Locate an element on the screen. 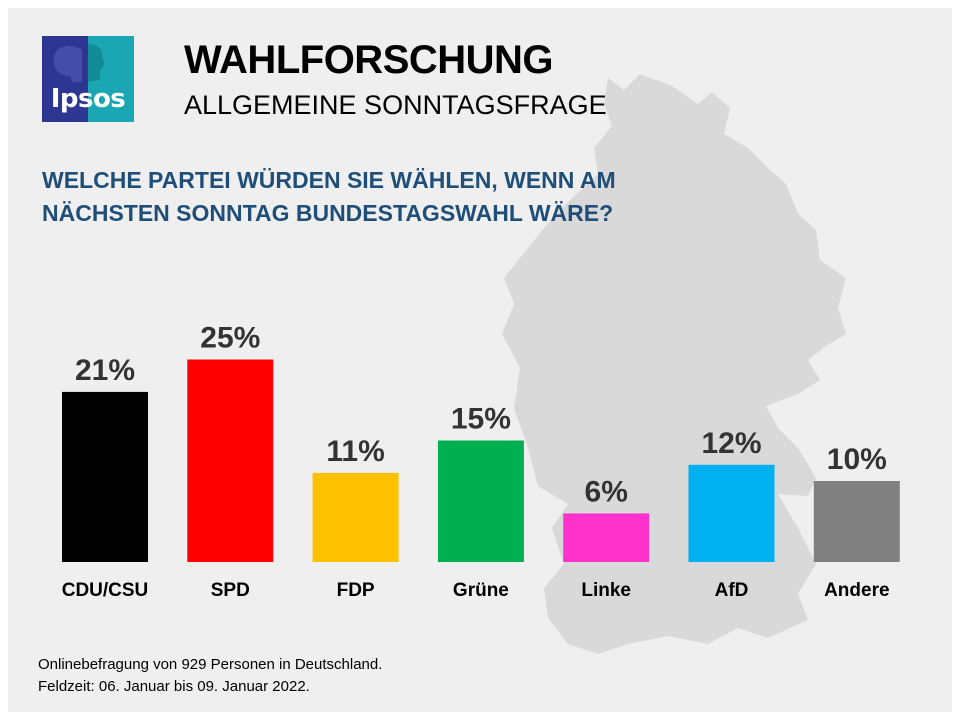  bar-value-label-3: 15% is located at coordinates (481, 419).